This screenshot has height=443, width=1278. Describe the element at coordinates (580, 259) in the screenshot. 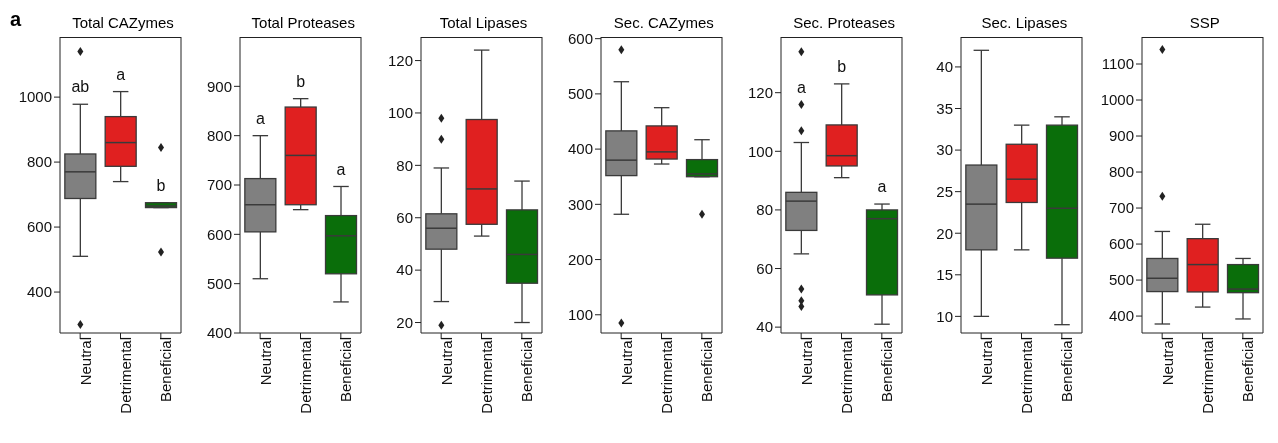

I see `y-tick-label: 200` at that location.